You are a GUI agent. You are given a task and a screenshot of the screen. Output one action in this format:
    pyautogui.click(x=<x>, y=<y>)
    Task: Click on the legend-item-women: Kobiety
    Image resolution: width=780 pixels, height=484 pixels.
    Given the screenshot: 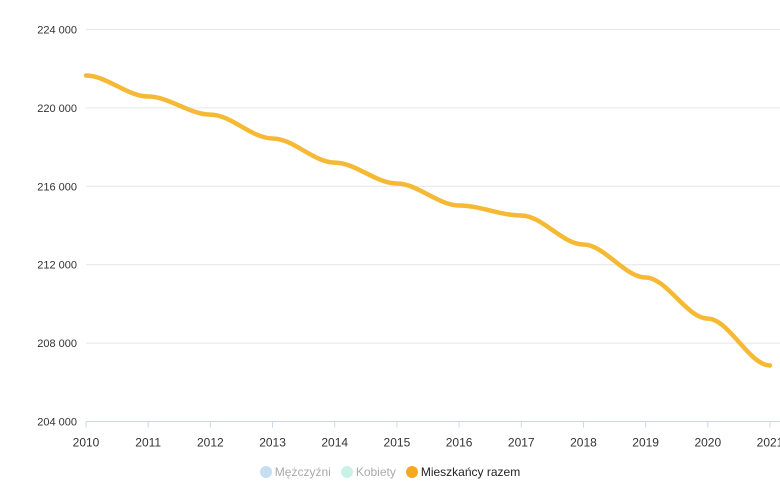 What is the action you would take?
    pyautogui.click(x=368, y=472)
    